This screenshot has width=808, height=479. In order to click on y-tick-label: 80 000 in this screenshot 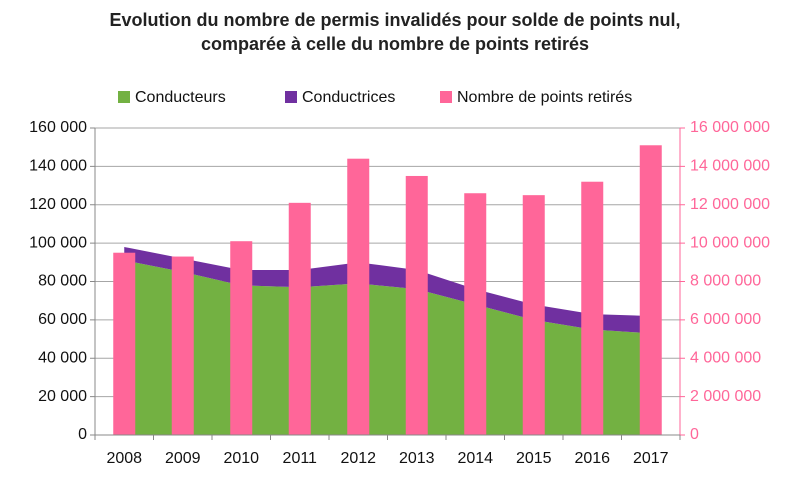, I will do `click(62, 281)`.